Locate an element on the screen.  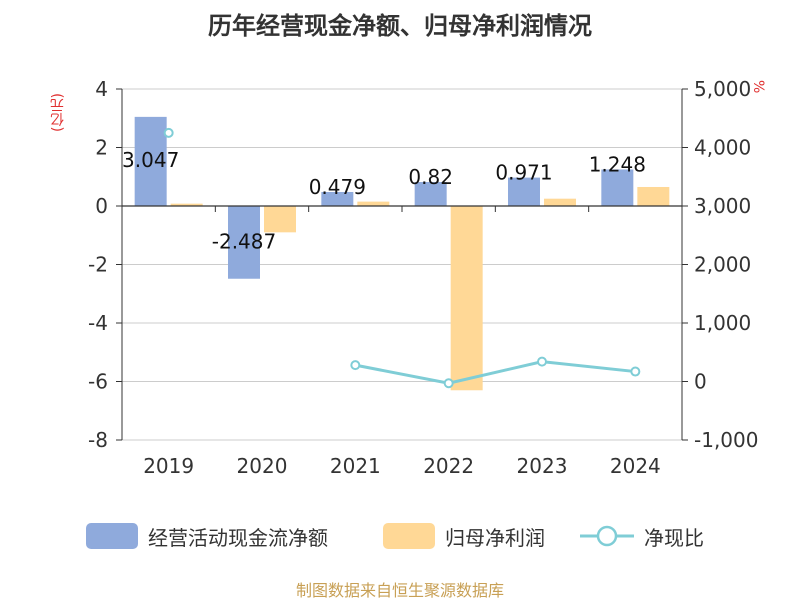
data-label-cashflow: -2.487 is located at coordinates (244, 242).